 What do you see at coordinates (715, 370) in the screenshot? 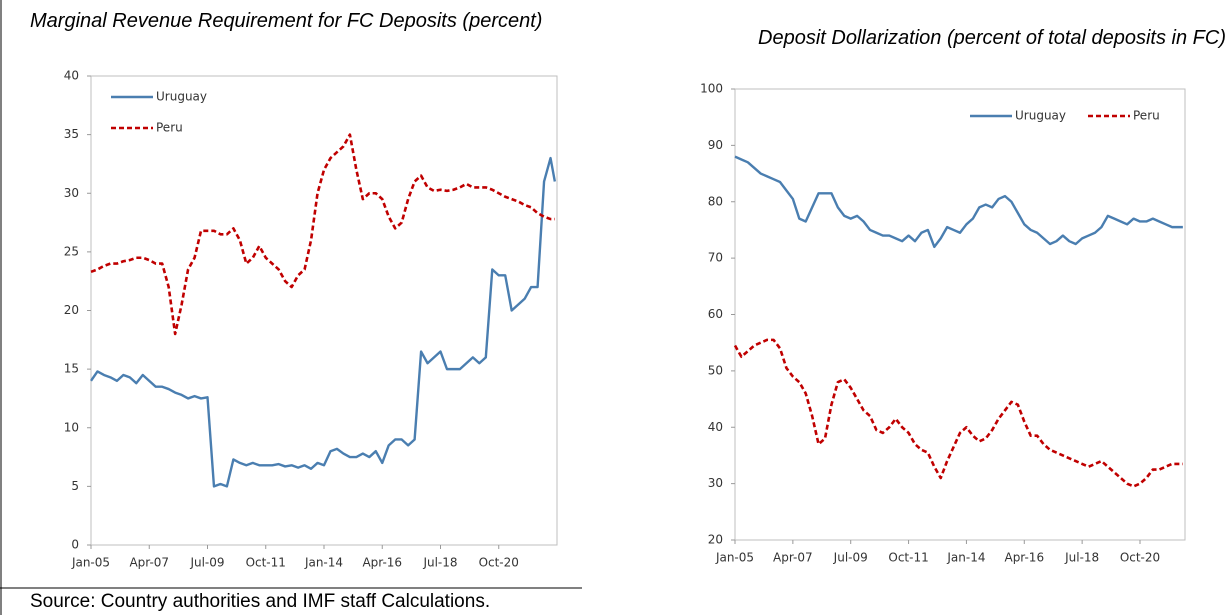
I see `y-tick-label: 50` at bounding box center [715, 370].